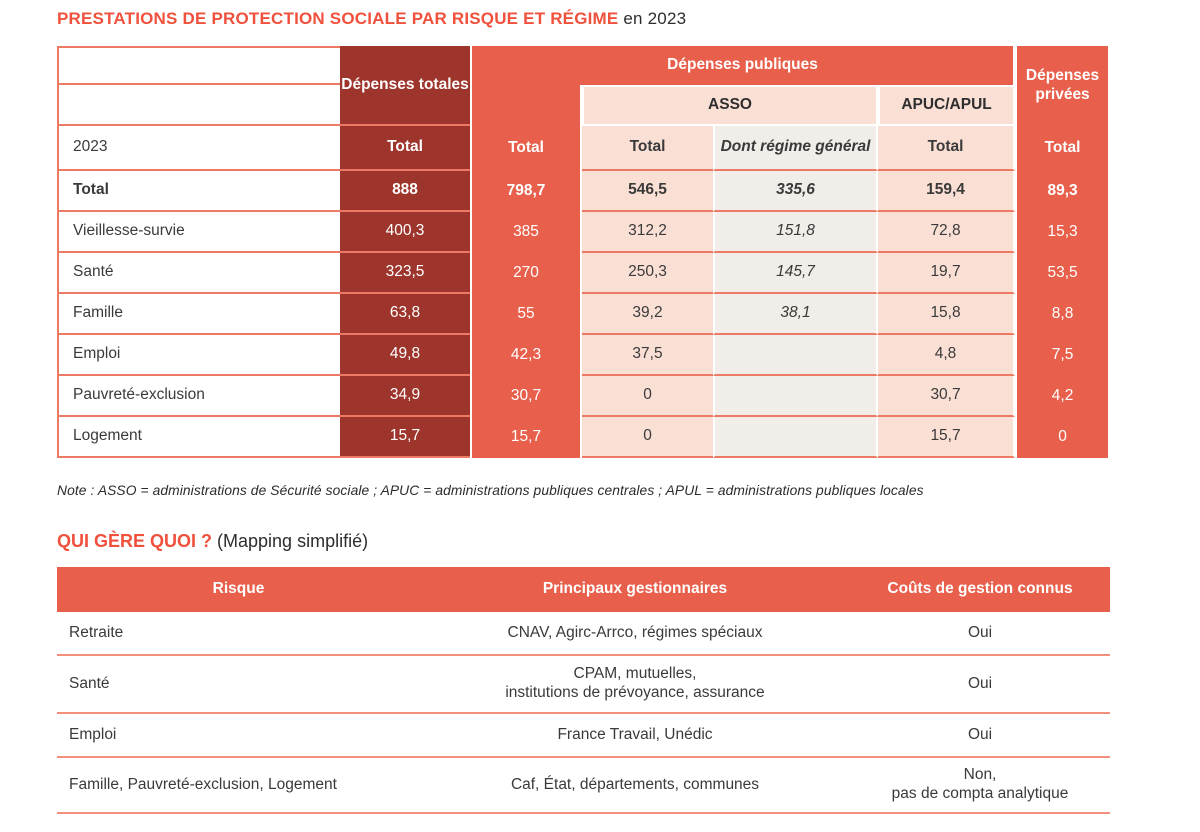 Image resolution: width=1200 pixels, height=832 pixels. I want to click on gestionnaires-line1: CPAM, mutuelles,, so click(635, 674).